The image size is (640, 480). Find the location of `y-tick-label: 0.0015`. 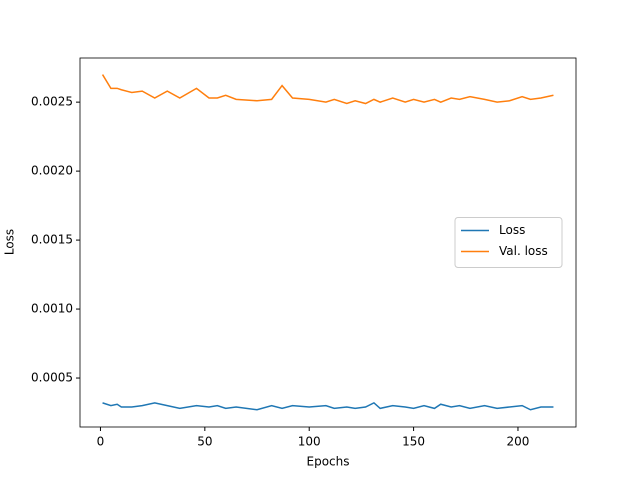

y-tick-label: 0.0015 is located at coordinates (52, 240).